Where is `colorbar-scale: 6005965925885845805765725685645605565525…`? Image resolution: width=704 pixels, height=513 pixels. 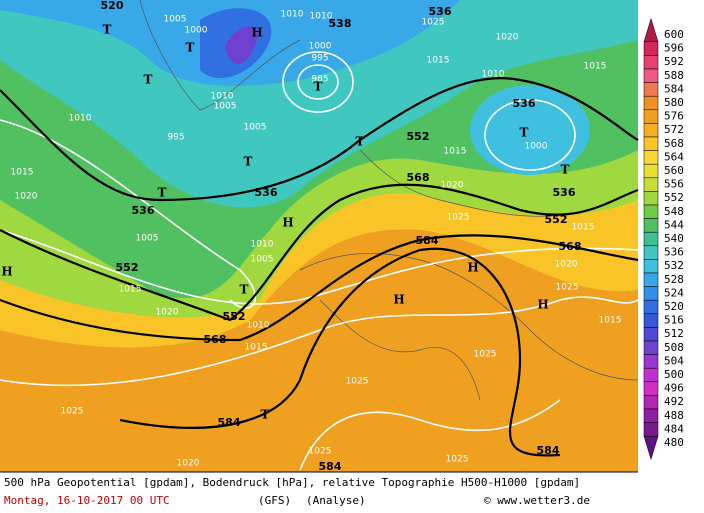 colorbar-scale: 6005965925885845805765725685645605565525… is located at coordinates (663, 239).